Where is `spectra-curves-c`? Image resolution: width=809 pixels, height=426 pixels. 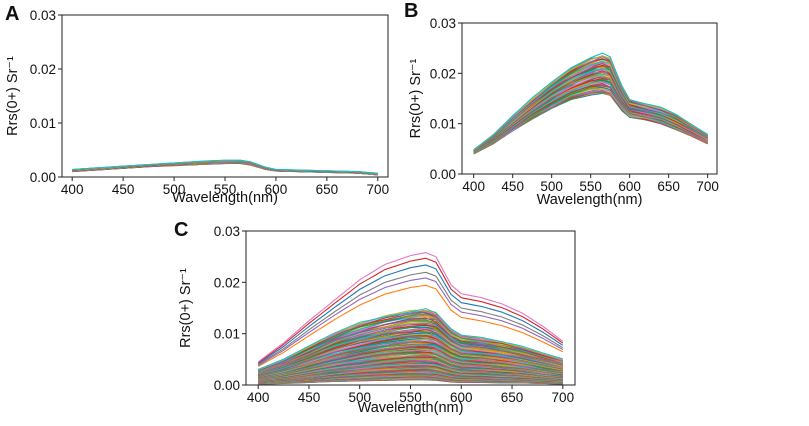 spectra-curves-c is located at coordinates (410, 318).